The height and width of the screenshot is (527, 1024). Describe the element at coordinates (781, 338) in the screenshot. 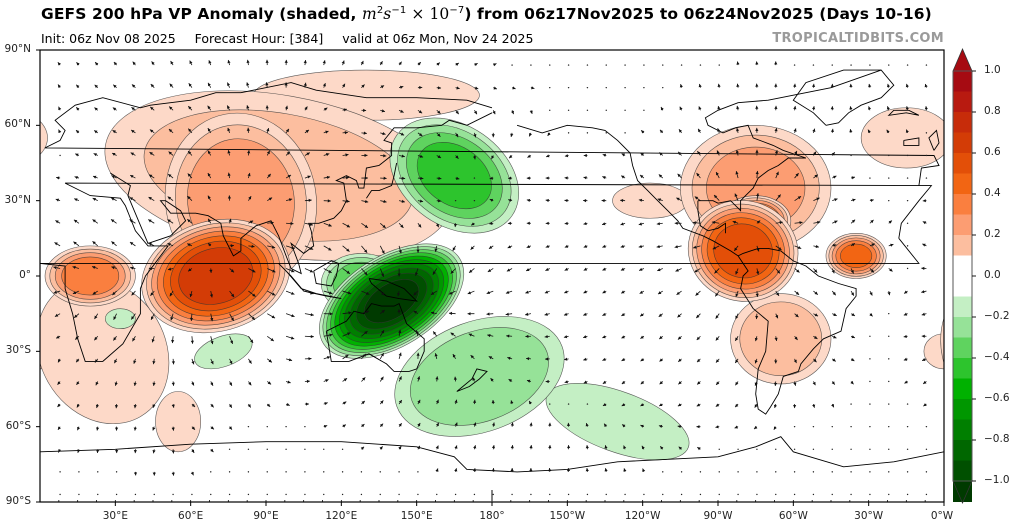

I see `contour-level` at that location.